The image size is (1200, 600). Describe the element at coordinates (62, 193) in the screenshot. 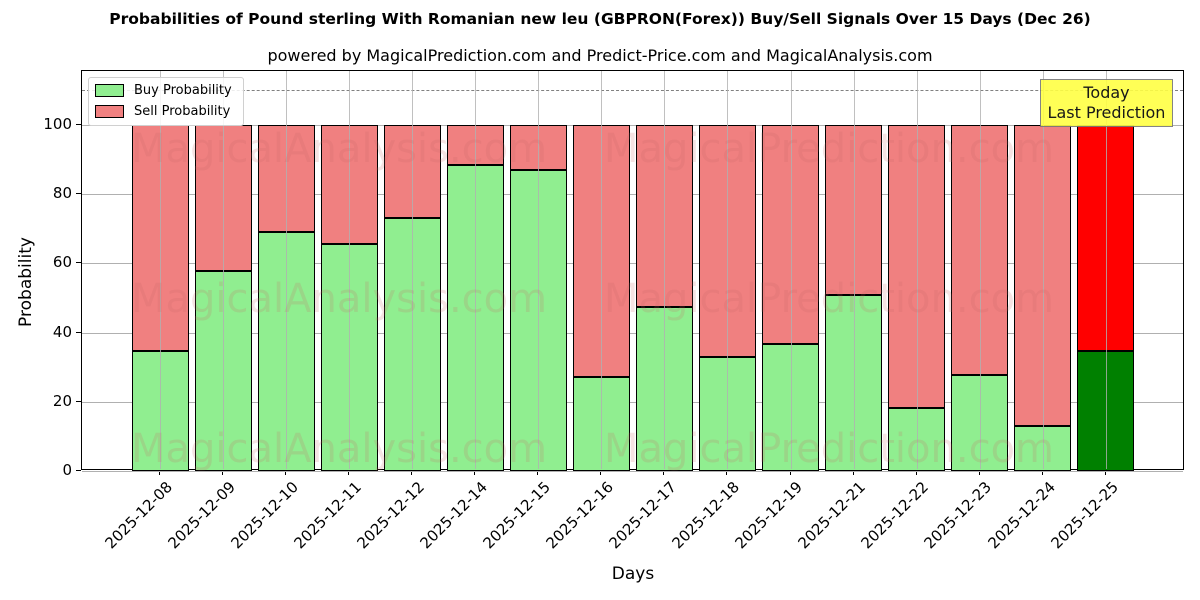

I see `y-tick-label: 80` at that location.